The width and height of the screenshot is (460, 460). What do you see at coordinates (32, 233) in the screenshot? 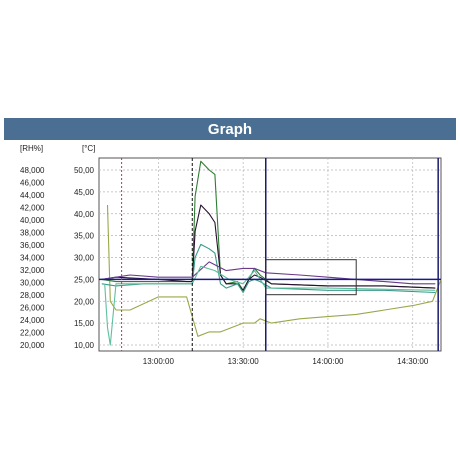
I see `left-tick-label: 38,000` at bounding box center [32, 233].